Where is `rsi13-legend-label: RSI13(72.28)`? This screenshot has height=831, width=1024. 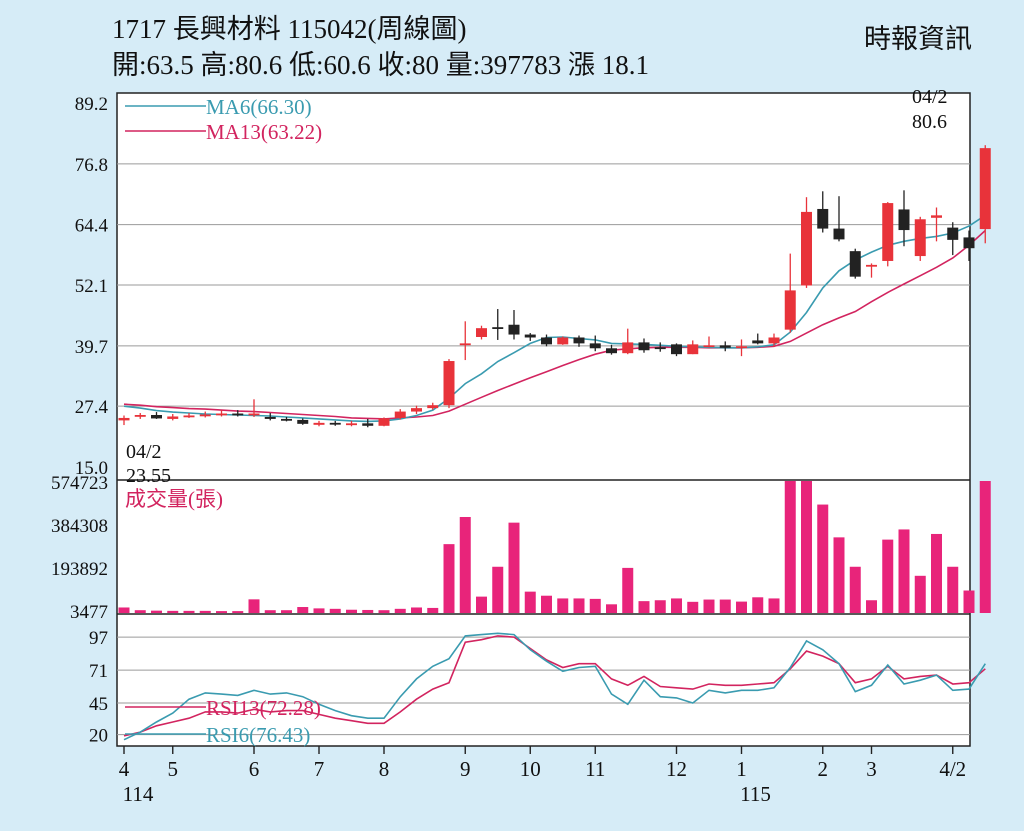 rsi13-legend-label: RSI13(72.28) is located at coordinates (263, 708).